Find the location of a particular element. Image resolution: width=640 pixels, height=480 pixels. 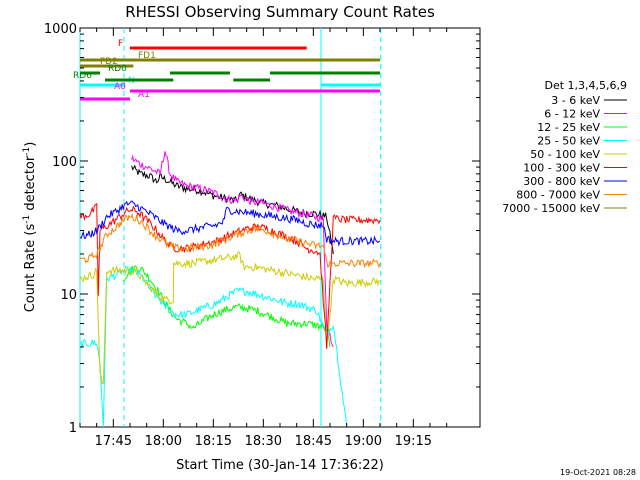

legend-entry: 100 - 300 keV is located at coordinates (561, 168).